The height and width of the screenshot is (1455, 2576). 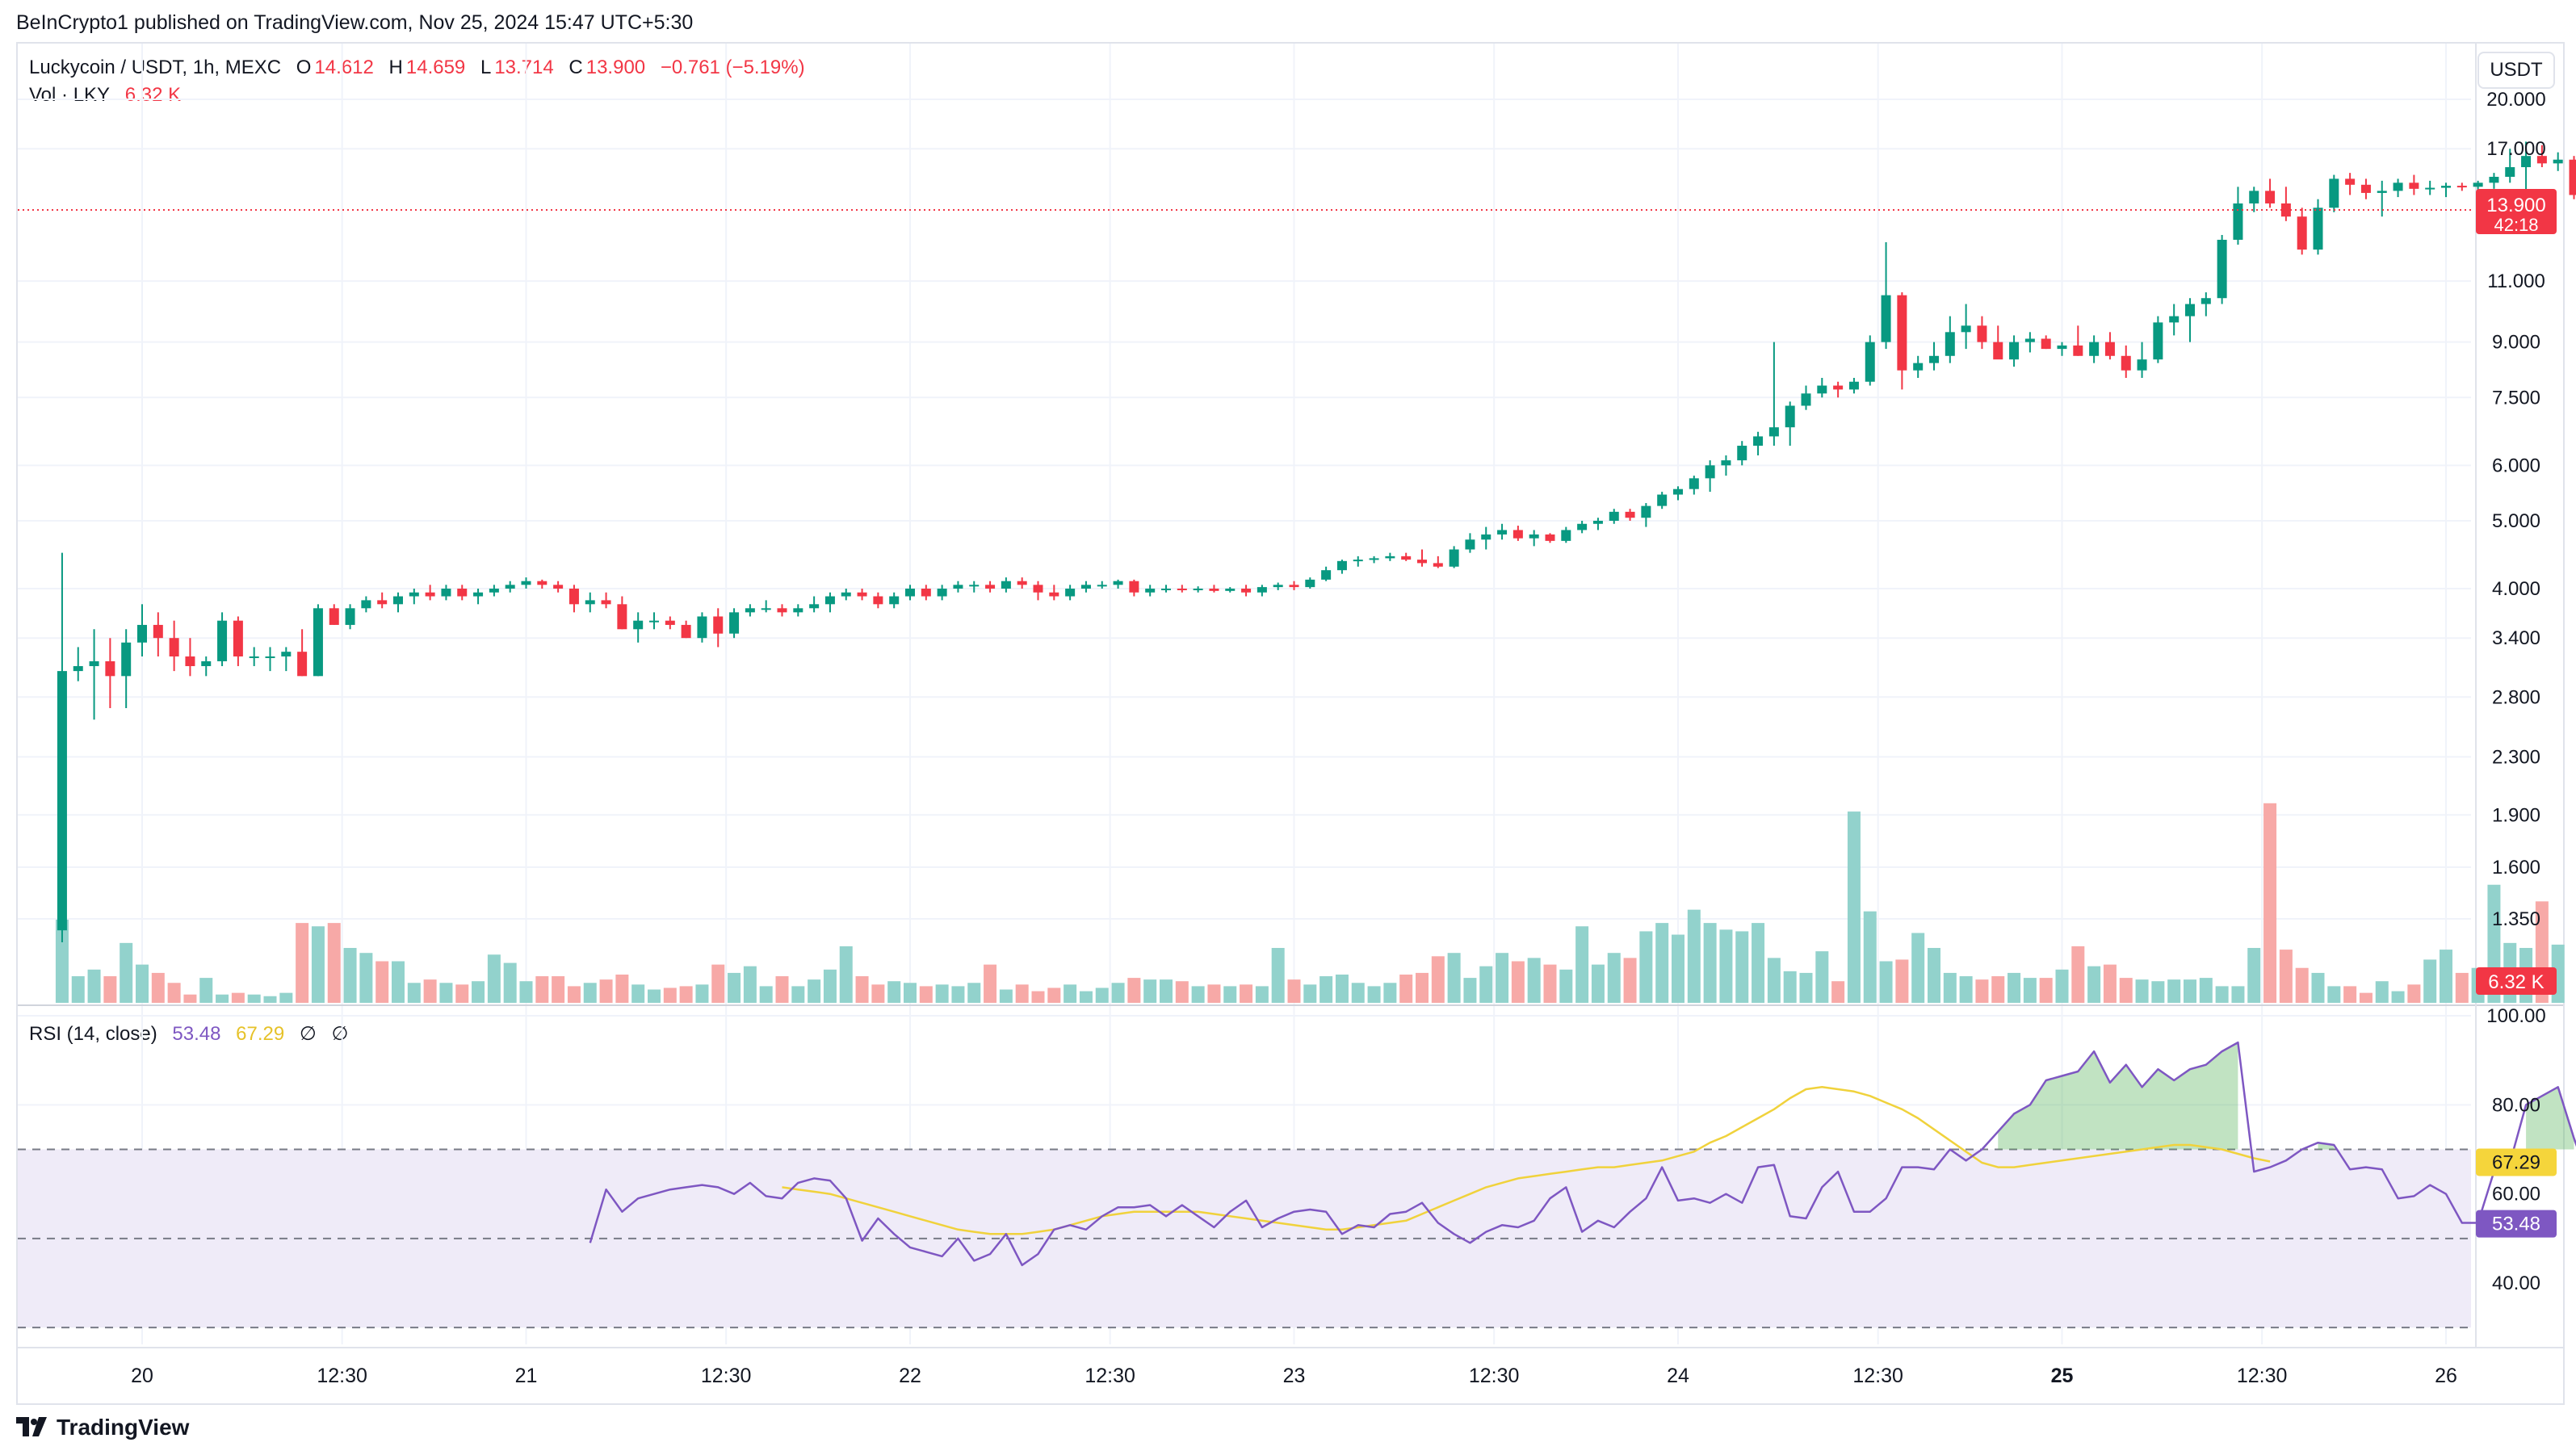 I want to click on rsi-na-1: ∅, so click(x=308, y=1034).